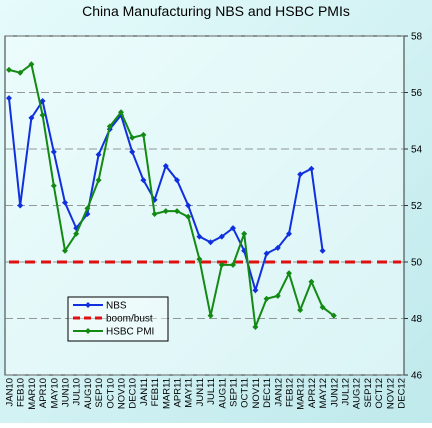 Image resolution: width=432 pixels, height=428 pixels. Describe the element at coordinates (267, 393) in the screenshot. I see `x-tick-label: DEC11` at that location.